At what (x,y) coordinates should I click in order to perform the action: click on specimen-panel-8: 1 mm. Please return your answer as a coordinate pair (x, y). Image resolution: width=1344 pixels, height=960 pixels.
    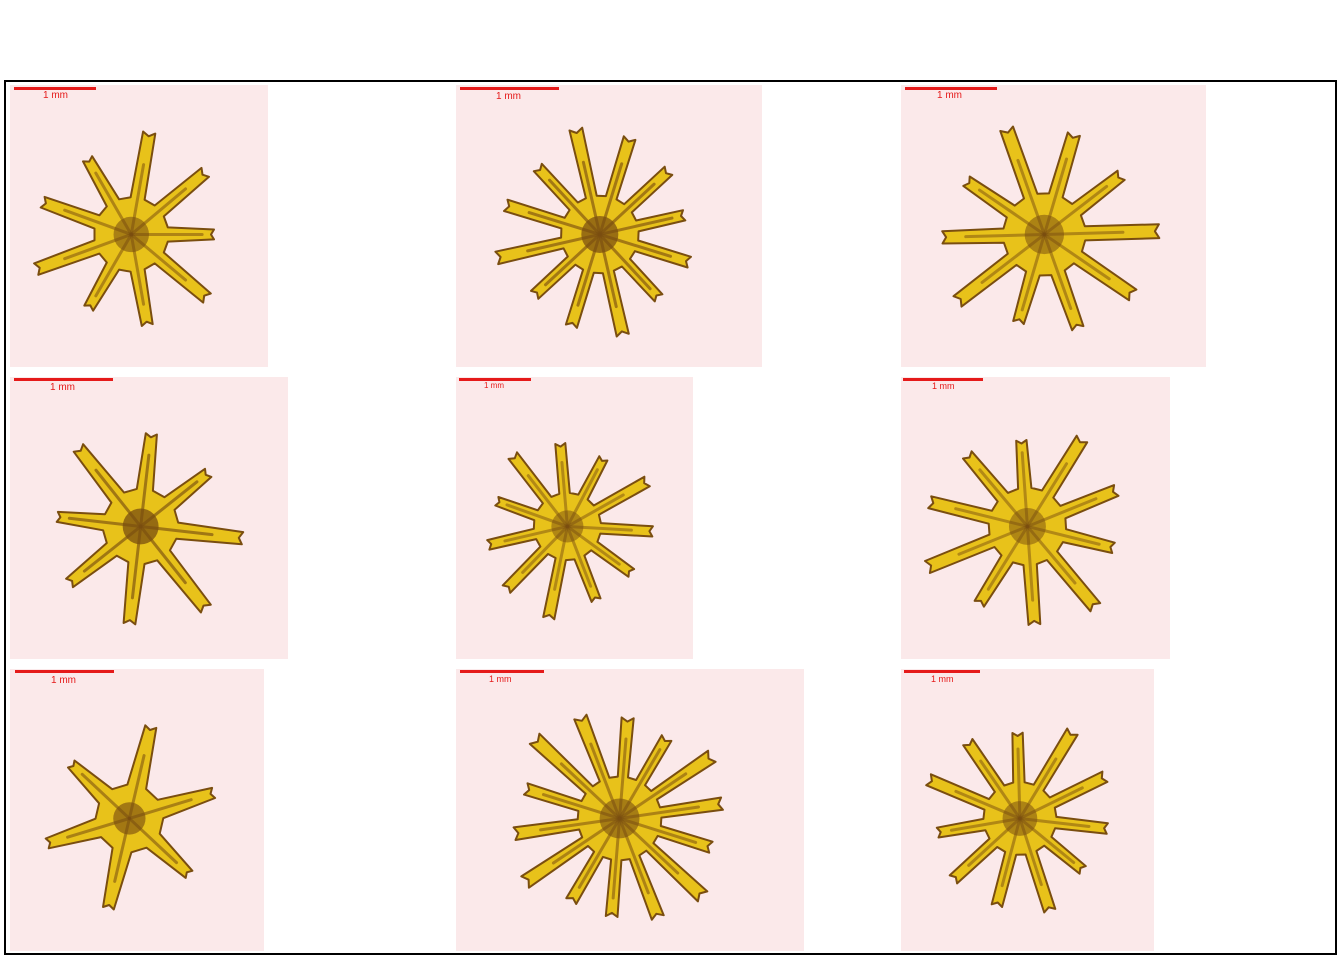
    Looking at the image, I should click on (630, 810).